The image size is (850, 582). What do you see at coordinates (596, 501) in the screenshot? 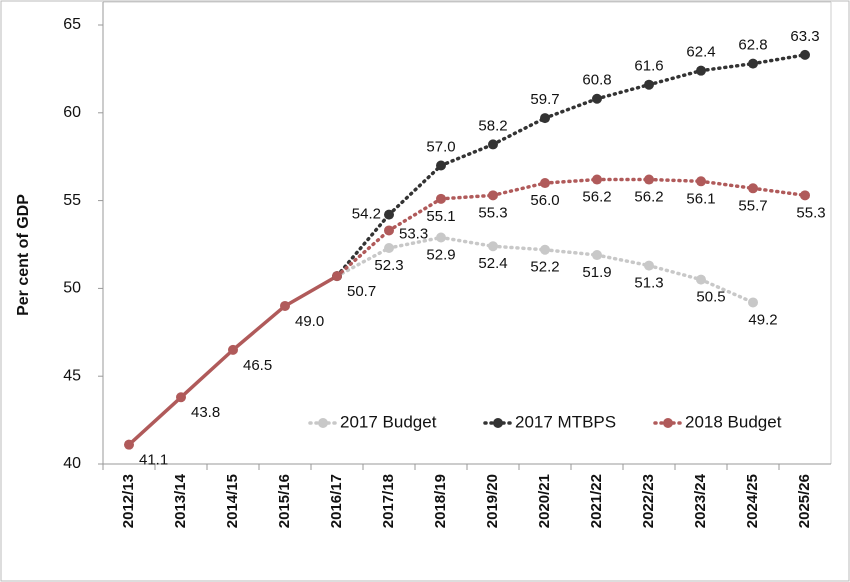
I see `x-tick-label: 2021/22` at bounding box center [596, 501].